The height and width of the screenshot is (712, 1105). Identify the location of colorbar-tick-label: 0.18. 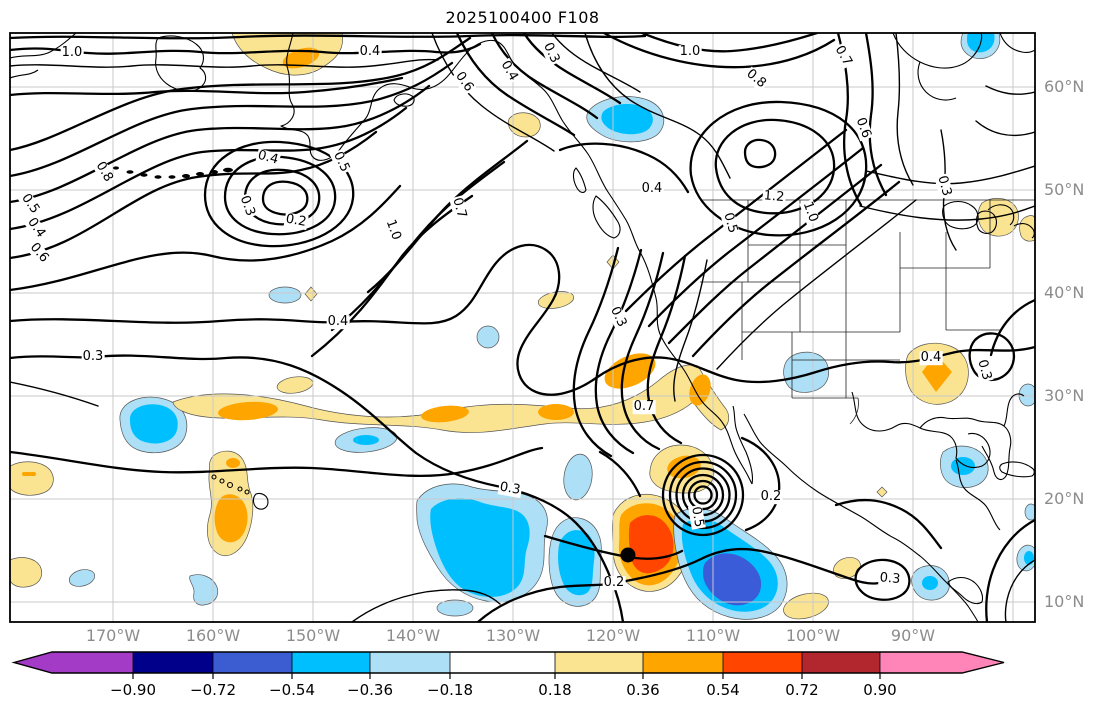
(555, 690).